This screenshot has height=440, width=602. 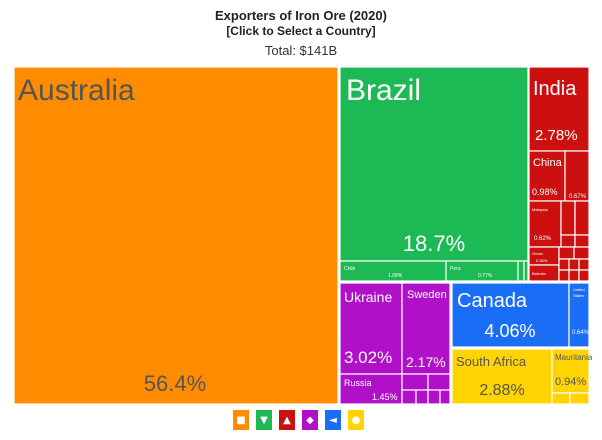 What do you see at coordinates (556, 135) in the screenshot?
I see `value-india: 2.78%` at bounding box center [556, 135].